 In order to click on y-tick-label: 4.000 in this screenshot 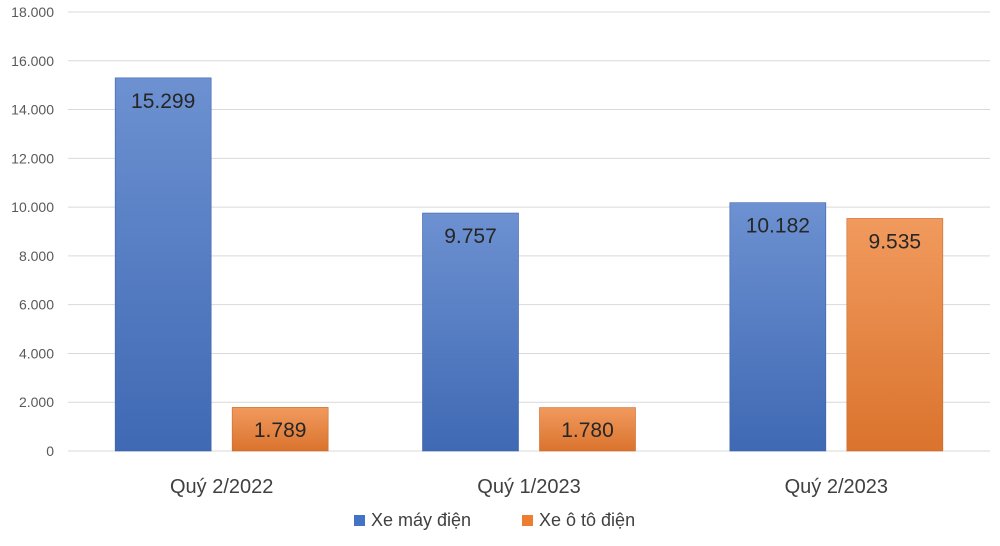, I will do `click(36, 353)`.